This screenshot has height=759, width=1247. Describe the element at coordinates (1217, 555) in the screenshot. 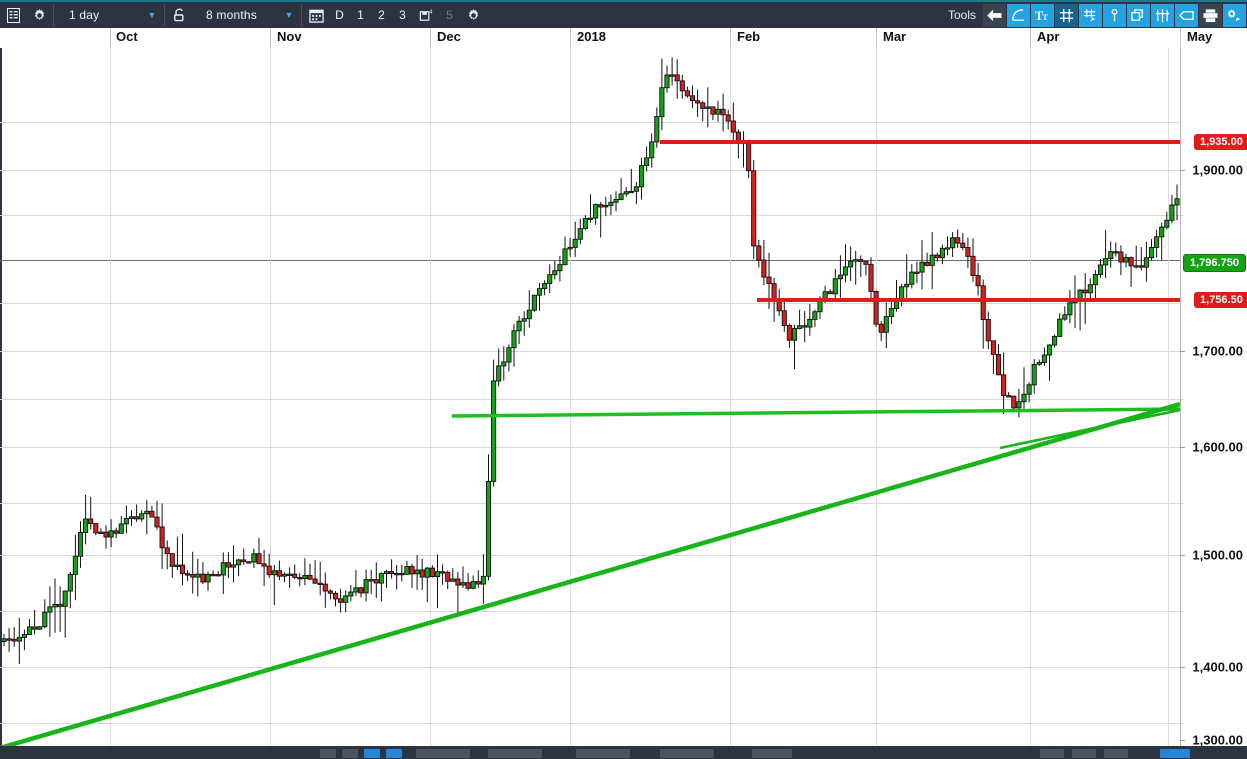

I see `price-label-1500: 1,500.00` at that location.